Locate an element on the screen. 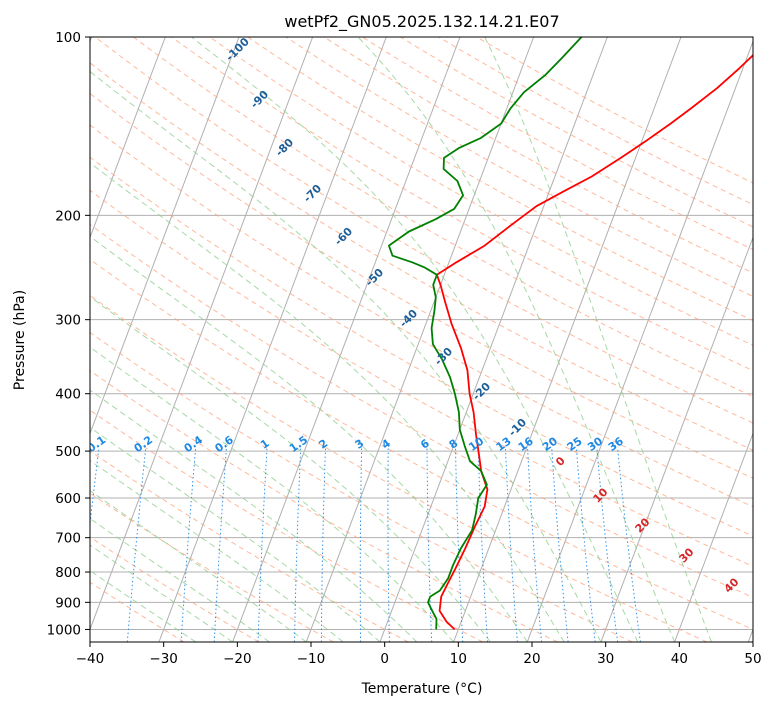  y-tick-label: 200 is located at coordinates (68, 216).